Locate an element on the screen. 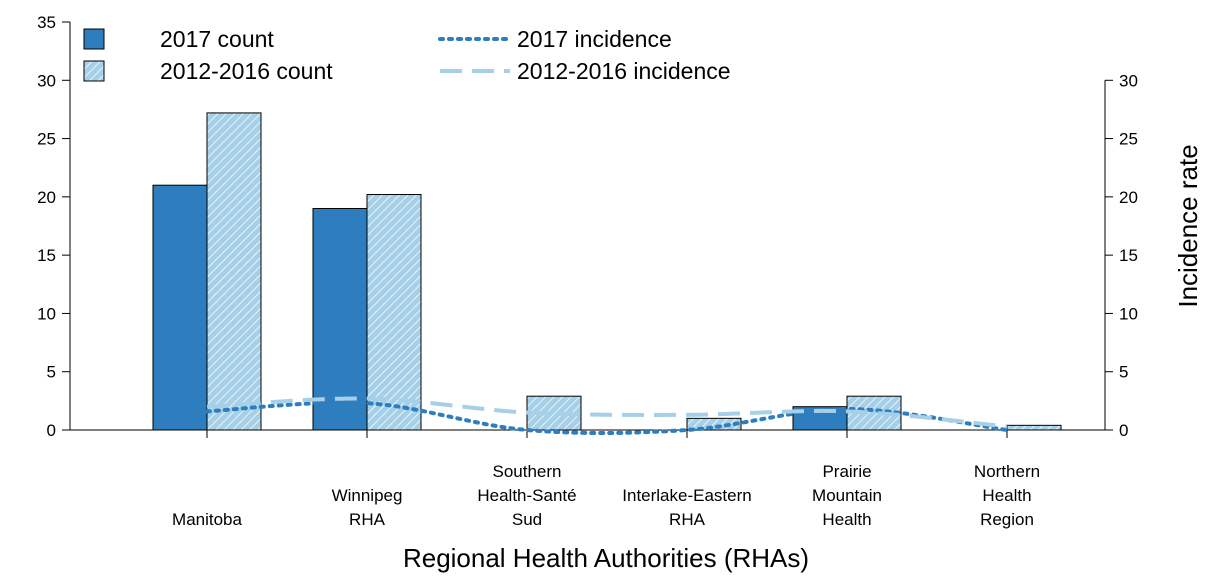 This screenshot has width=1212, height=582. line is located at coordinates (607, 412).